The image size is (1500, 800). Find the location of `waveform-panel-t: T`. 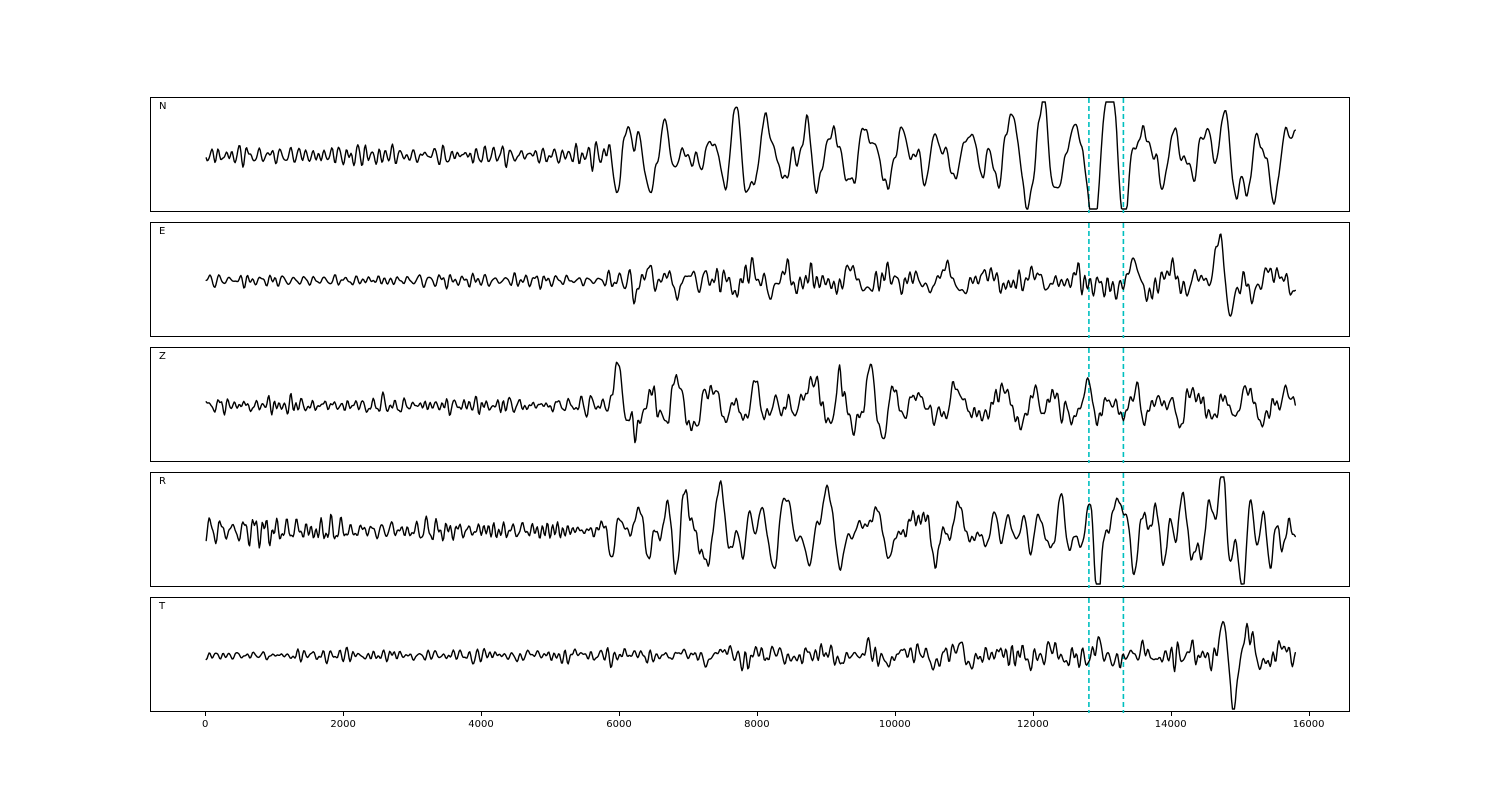

waveform-panel-t: T is located at coordinates (750, 655).